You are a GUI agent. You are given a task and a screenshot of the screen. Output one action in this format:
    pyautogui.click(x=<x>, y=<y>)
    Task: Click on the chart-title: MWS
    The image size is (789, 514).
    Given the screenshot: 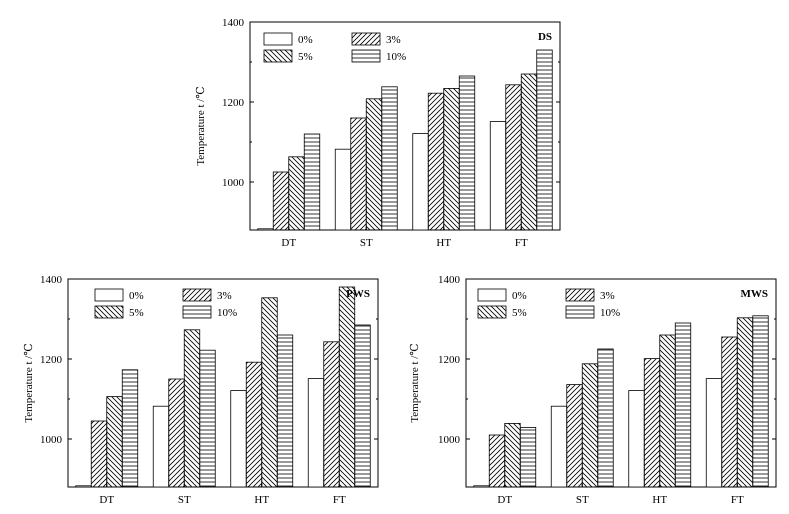 What is the action you would take?
    pyautogui.click(x=755, y=294)
    